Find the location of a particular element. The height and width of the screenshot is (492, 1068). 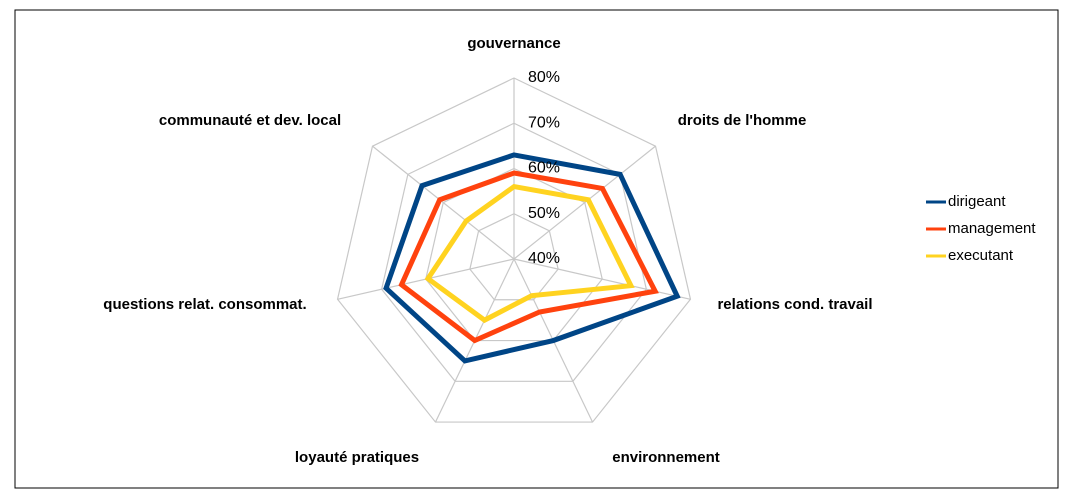

axis-label: environnement is located at coordinates (666, 457).